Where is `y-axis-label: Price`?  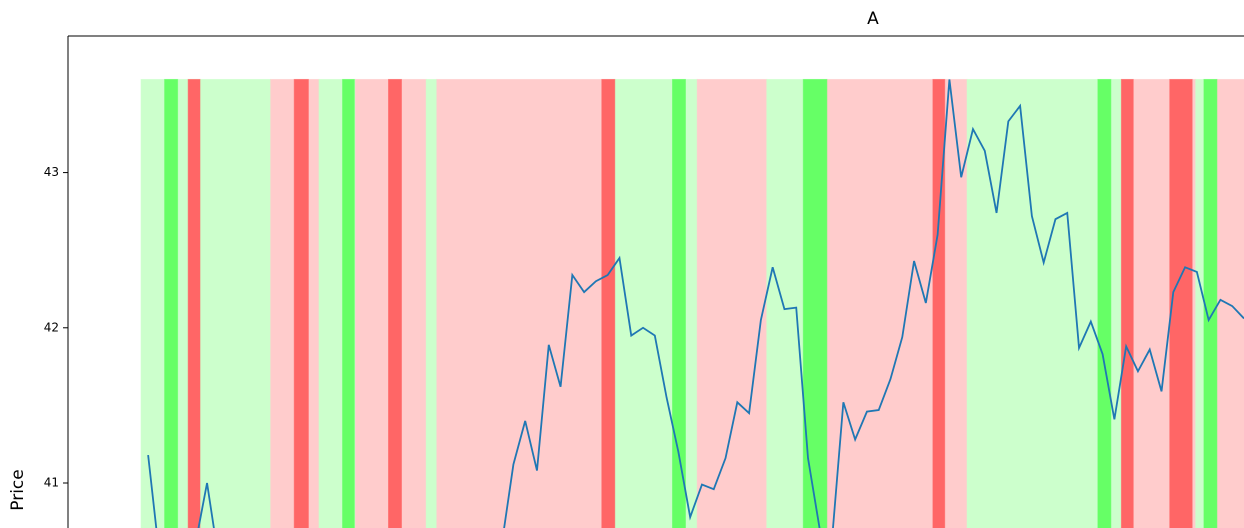 y-axis-label: Price is located at coordinates (18, 489).